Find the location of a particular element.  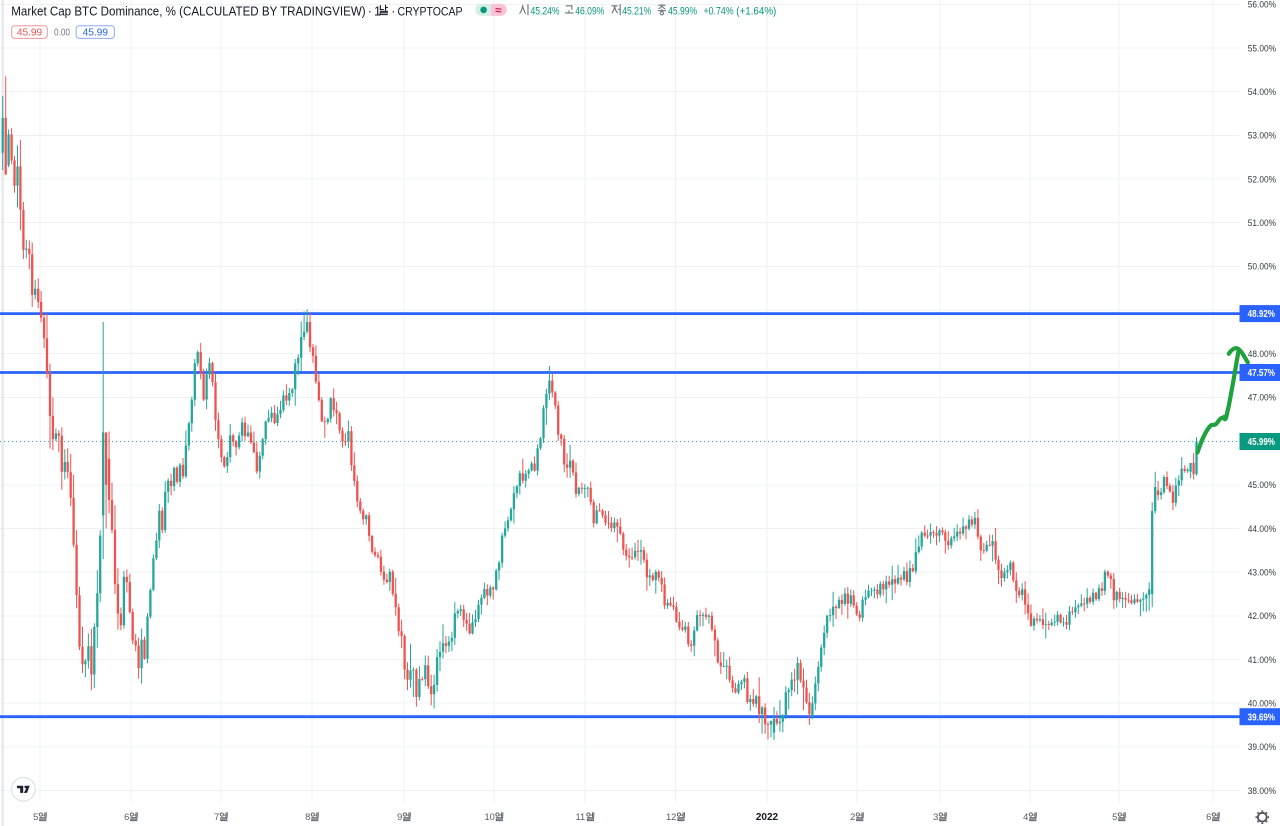

svg-text: 10 is located at coordinates (490, 817).